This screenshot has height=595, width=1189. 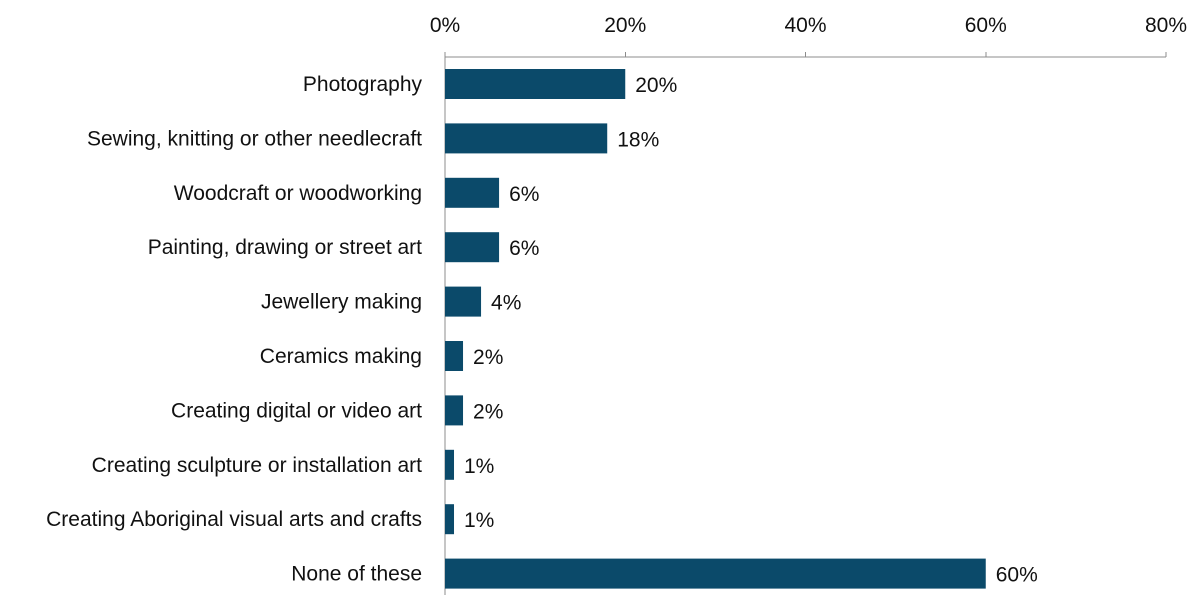 What do you see at coordinates (445, 25) in the screenshot?
I see `x-tick-label: 0%` at bounding box center [445, 25].